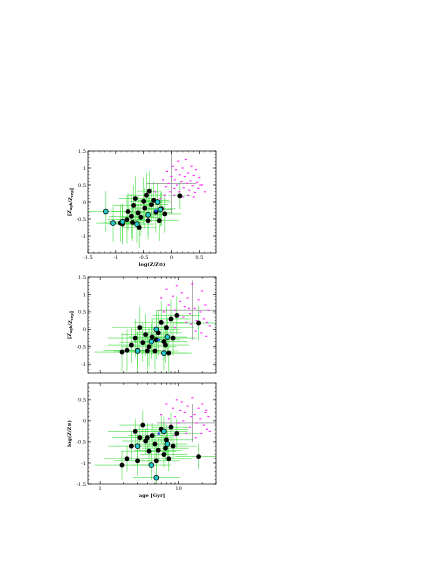  I want to click on xtick-label: -1.5, so click(88, 258).